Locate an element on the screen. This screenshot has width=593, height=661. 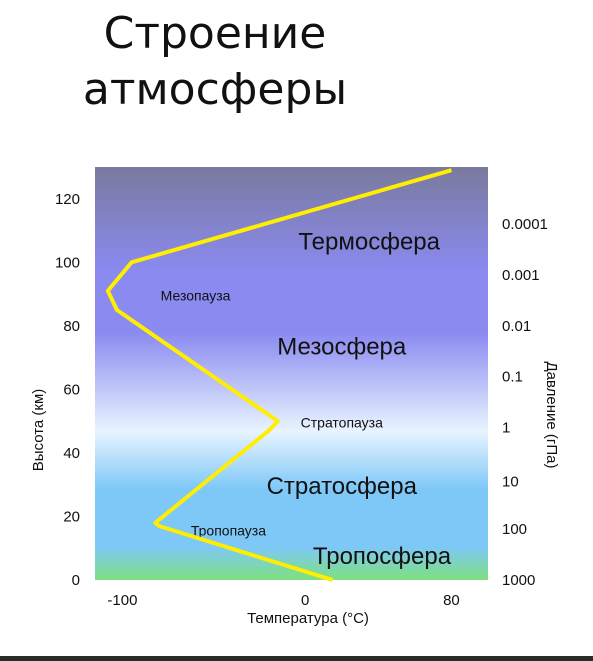
pressure-tick-label: 100 is located at coordinates (514, 529).